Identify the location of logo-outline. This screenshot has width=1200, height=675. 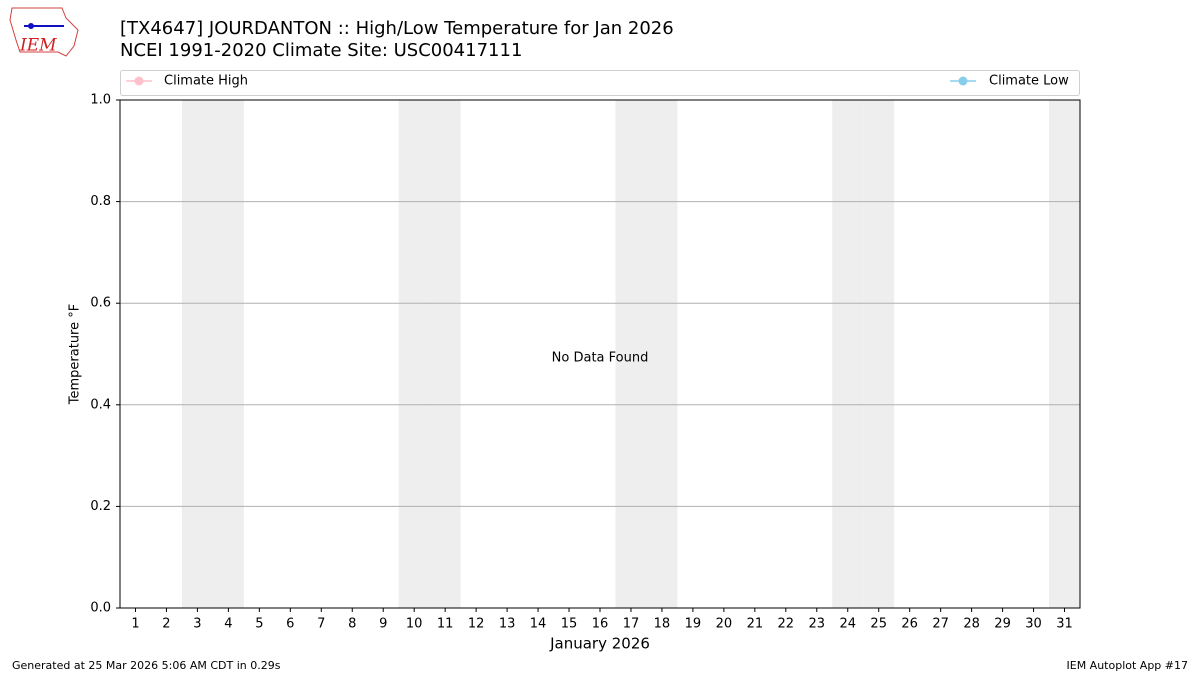
(44, 32).